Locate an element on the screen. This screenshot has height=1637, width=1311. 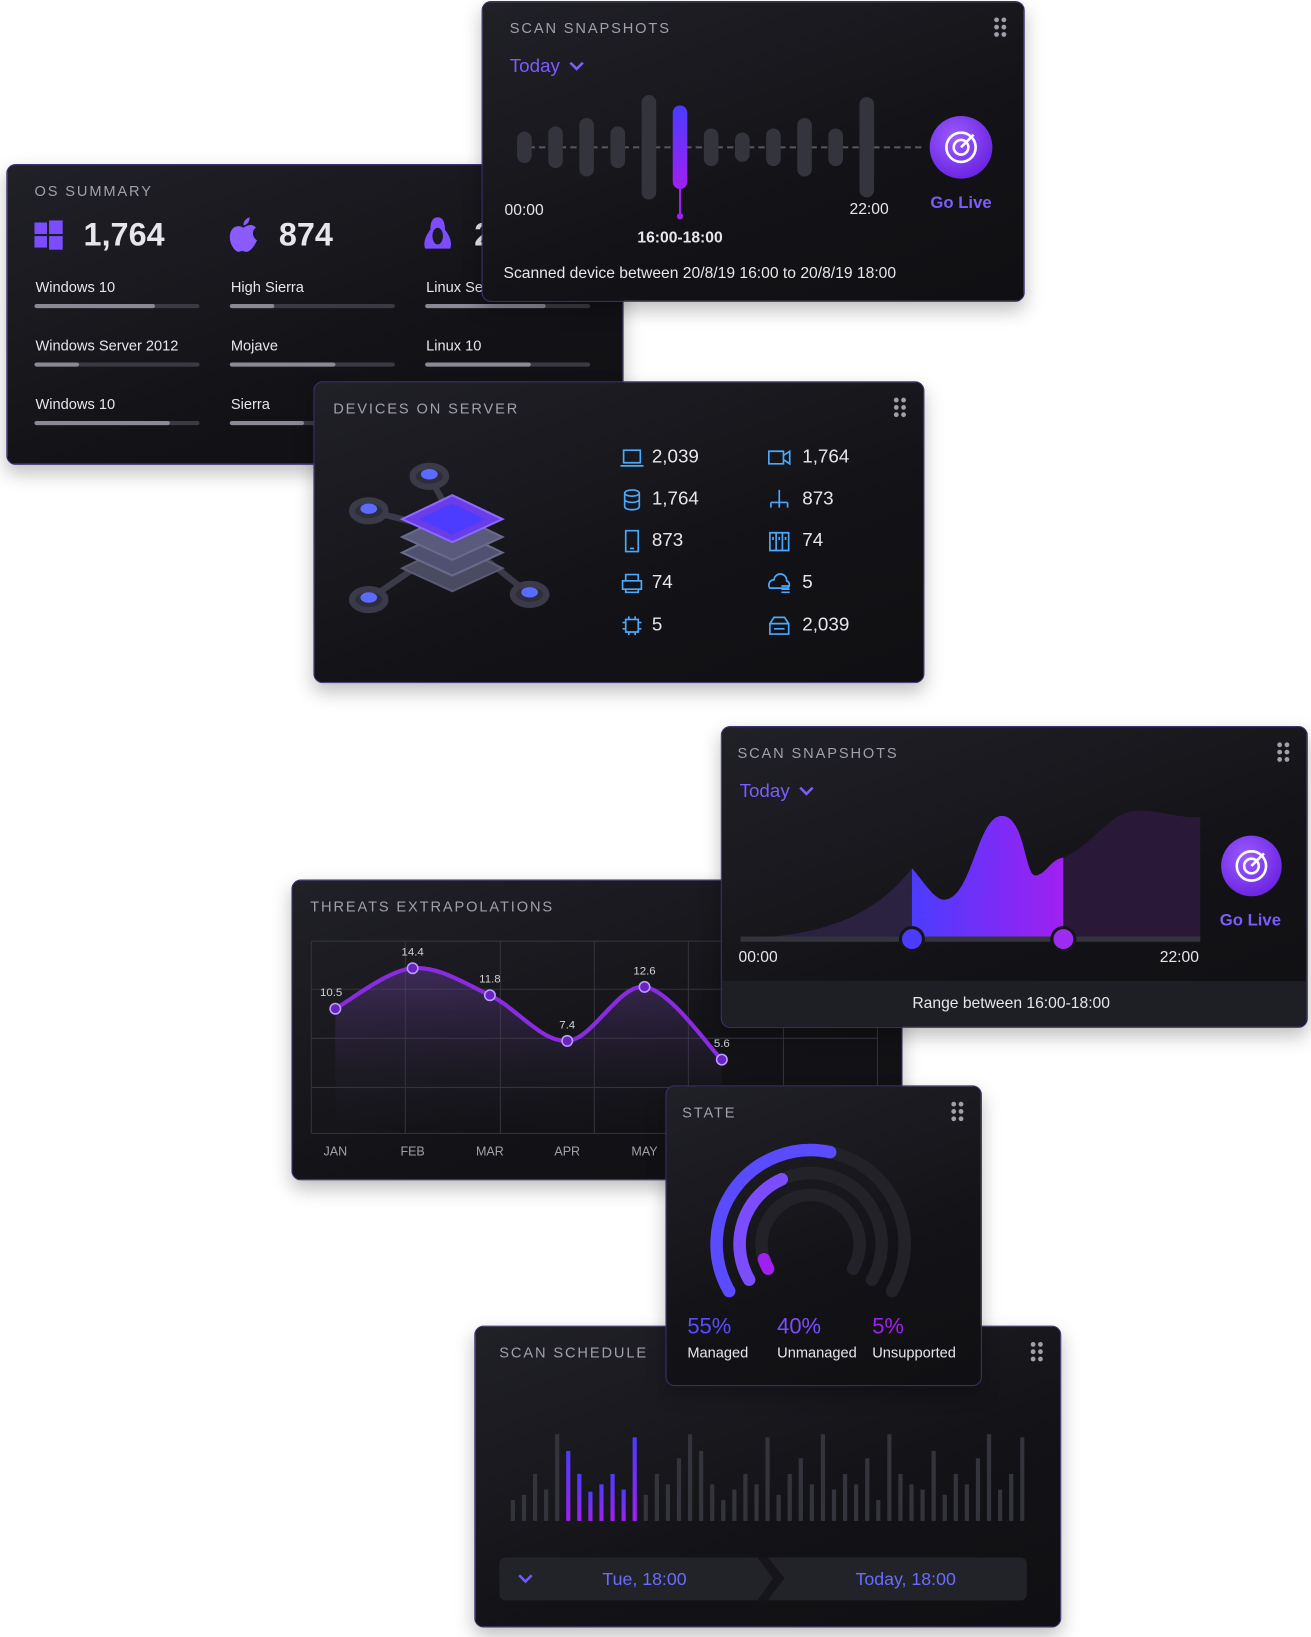
end-label: 22:00 is located at coordinates (1179, 957).